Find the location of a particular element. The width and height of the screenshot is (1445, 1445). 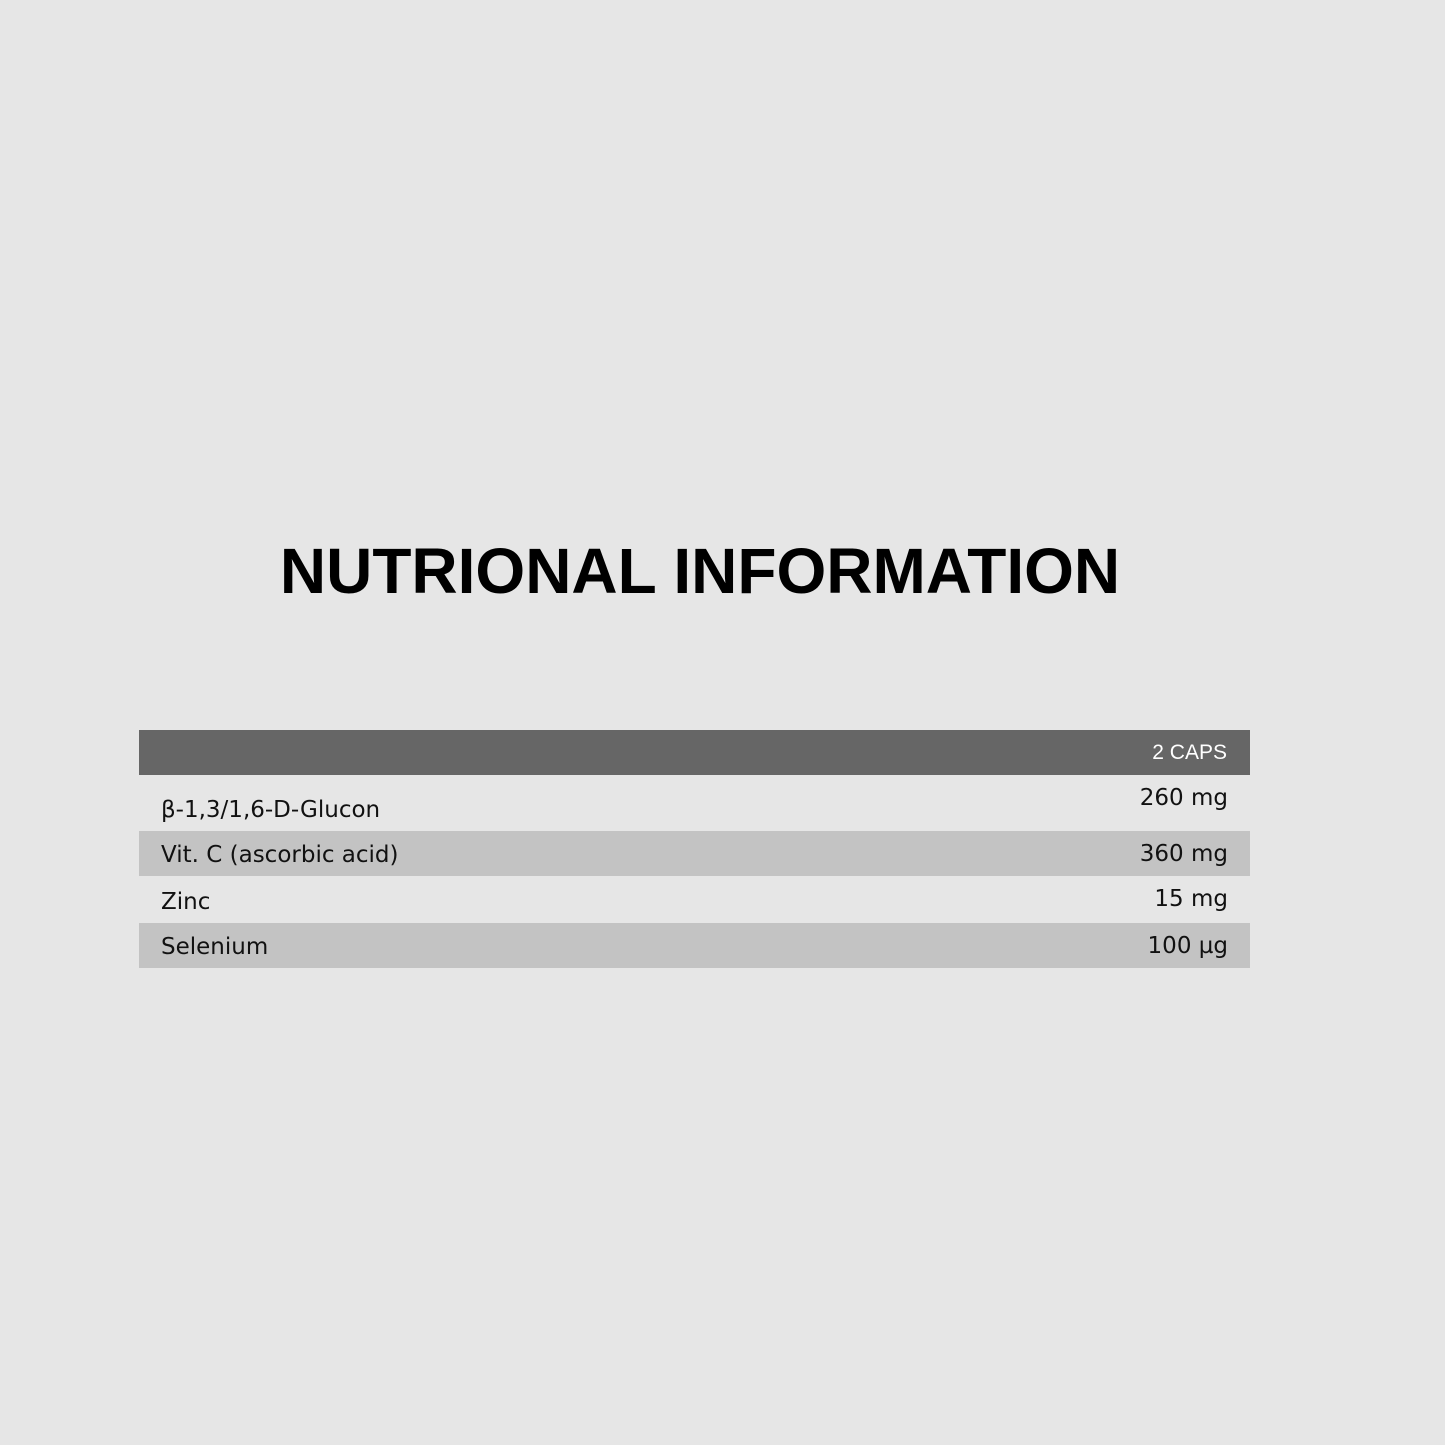

nutrient-value: 15 mg is located at coordinates (1191, 899).